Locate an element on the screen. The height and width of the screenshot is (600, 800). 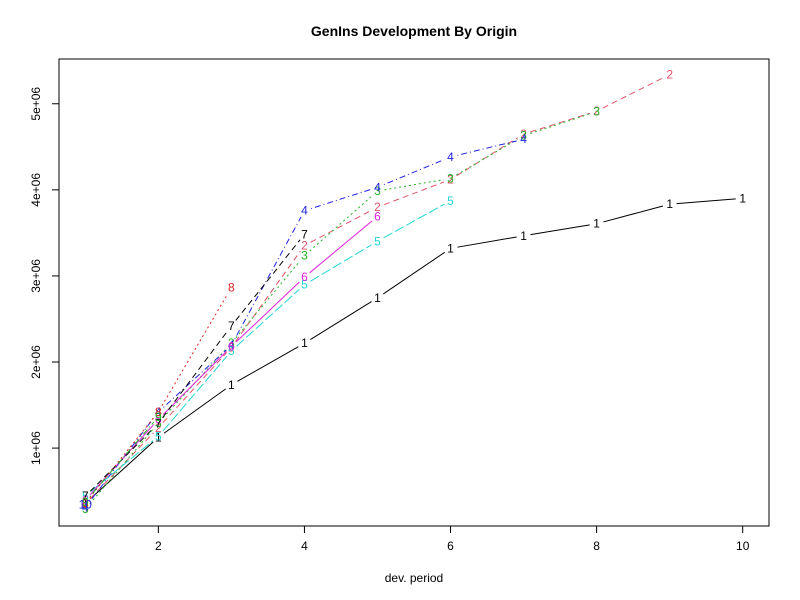
y-tick-label: 5e+06 is located at coordinates (36, 104).